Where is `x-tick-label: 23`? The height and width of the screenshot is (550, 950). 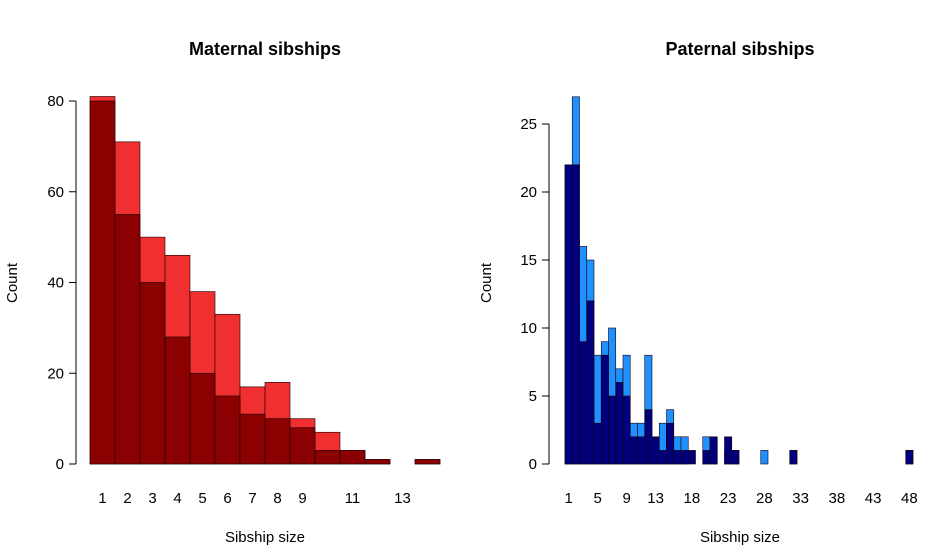 x-tick-label: 23 is located at coordinates (728, 498).